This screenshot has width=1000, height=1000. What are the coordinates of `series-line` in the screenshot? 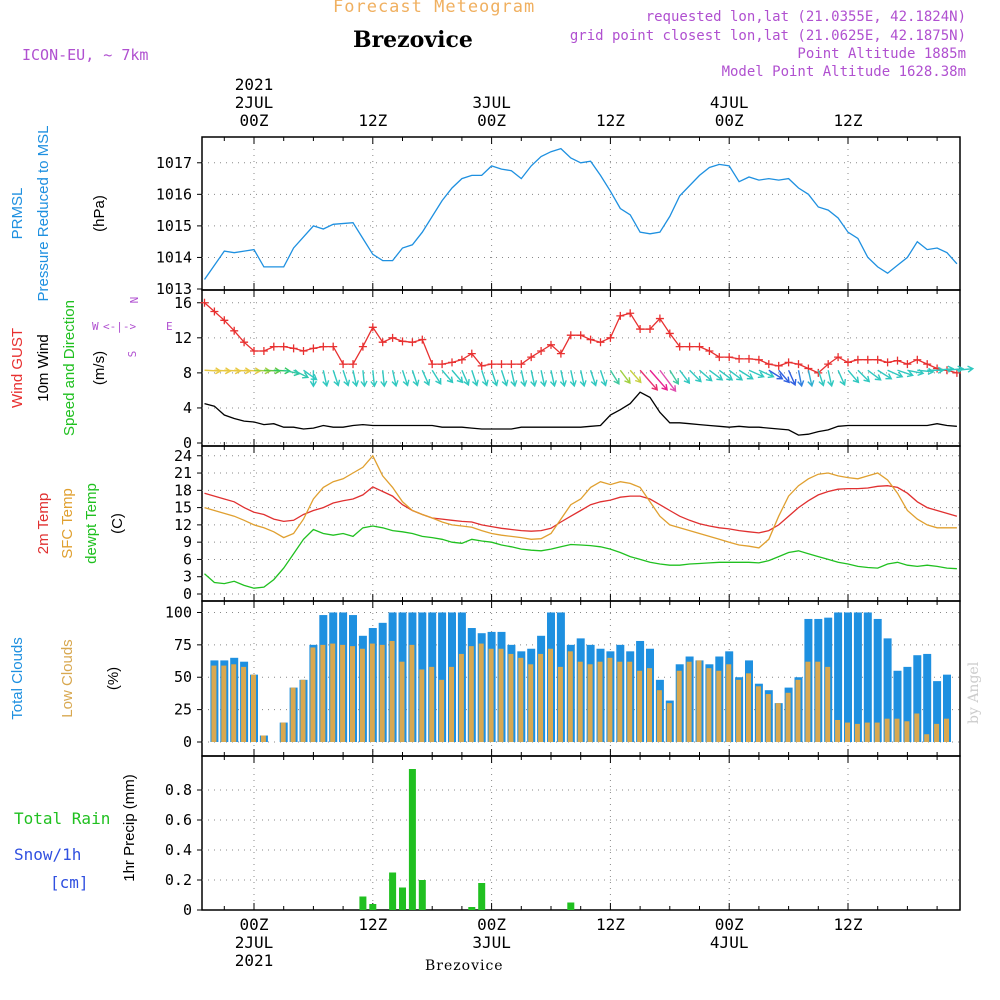 It's located at (580, 413).